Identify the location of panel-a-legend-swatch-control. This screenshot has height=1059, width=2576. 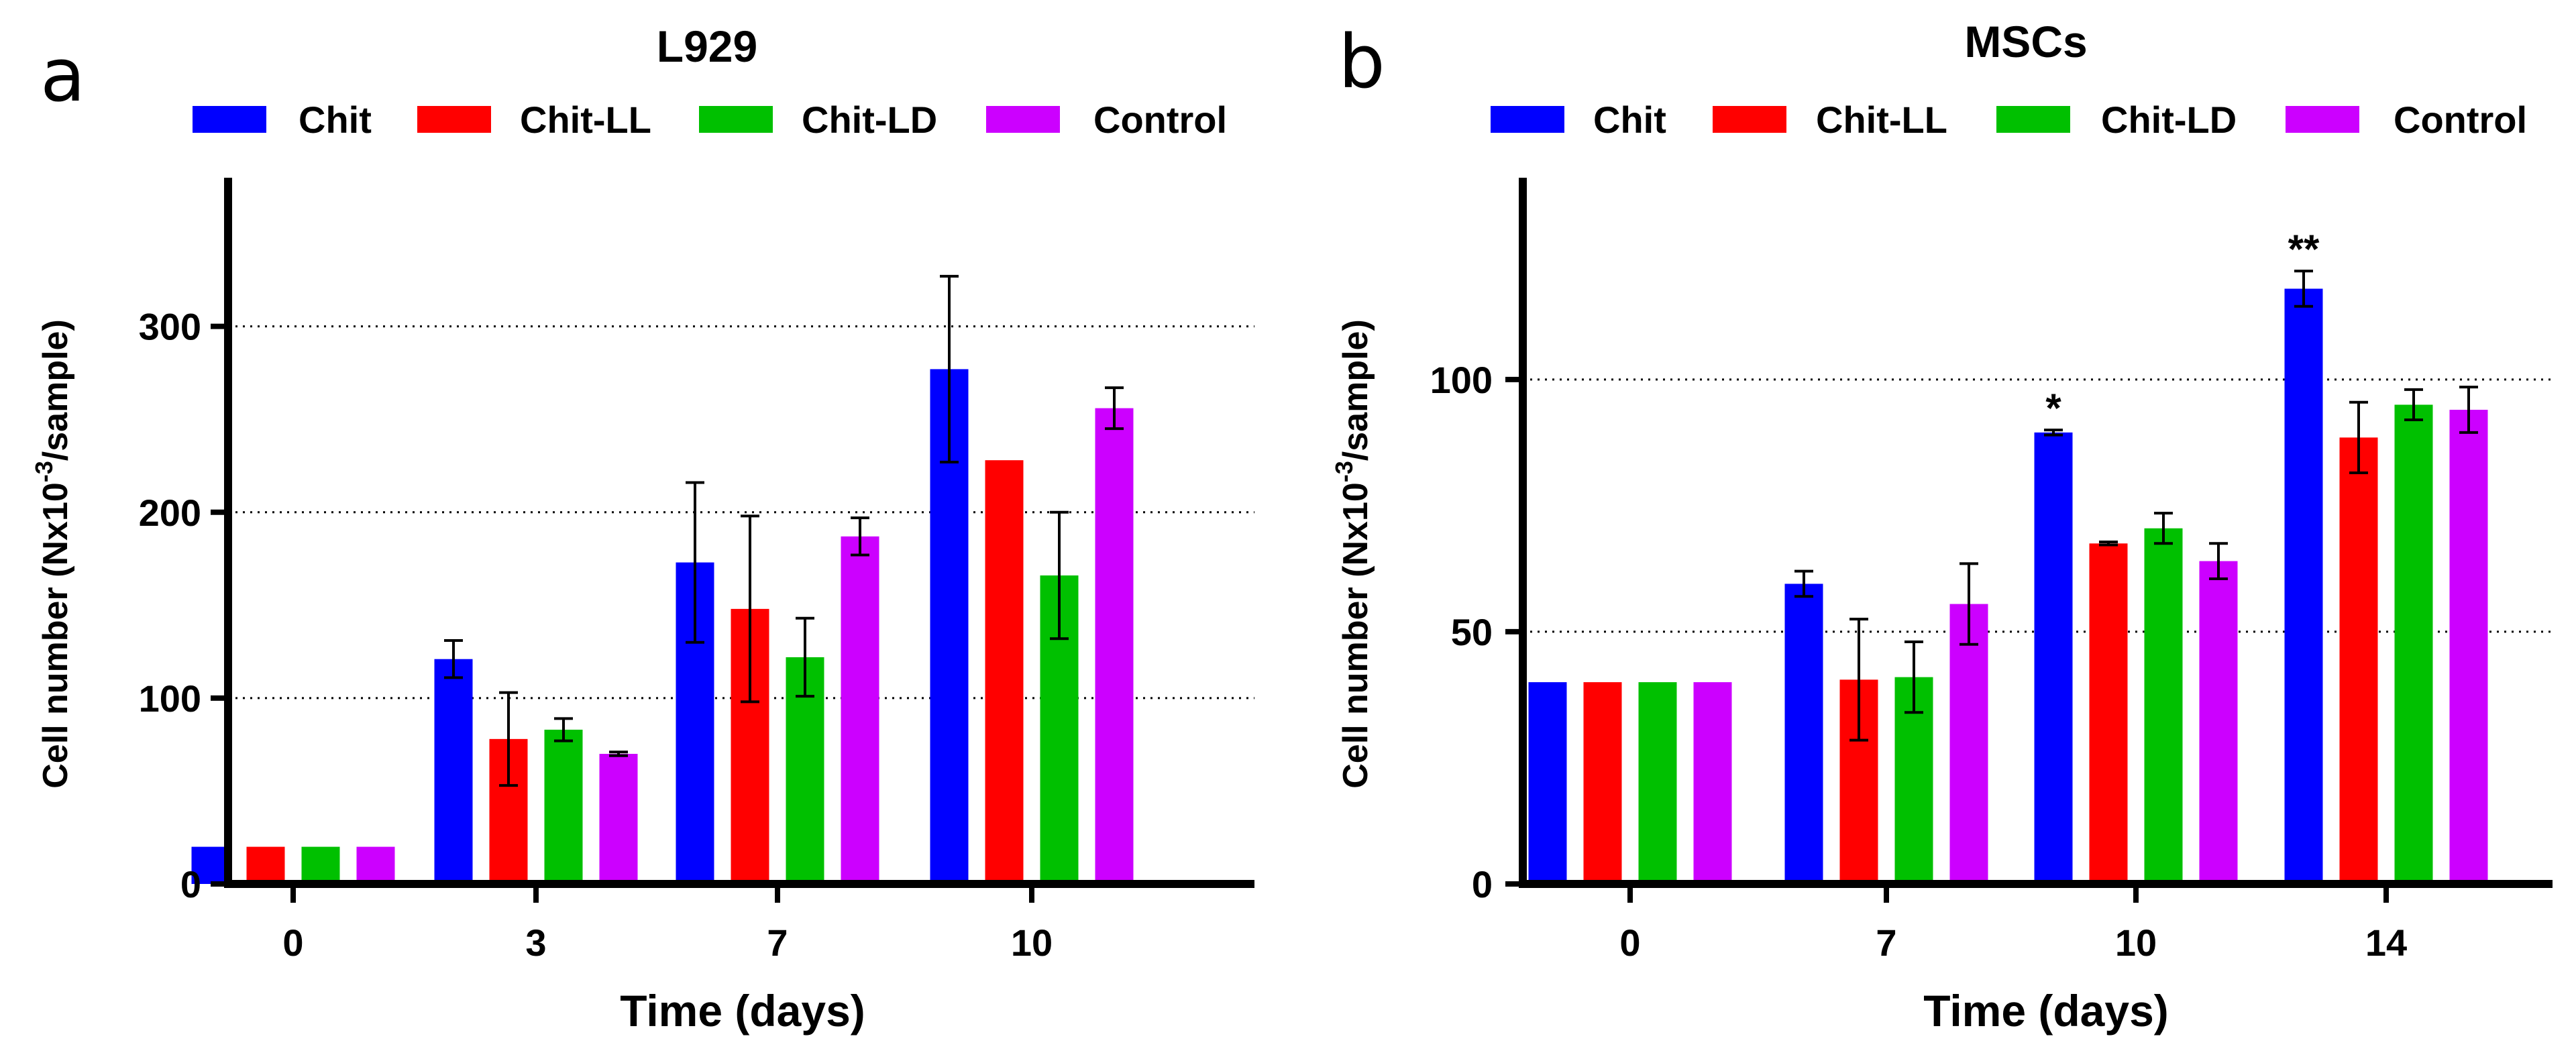
(1023, 120).